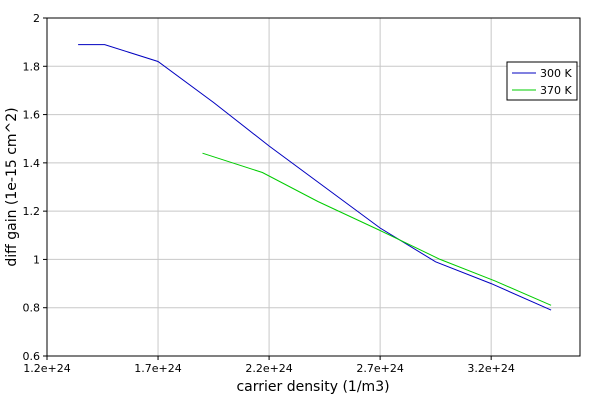 This screenshot has width=600, height=400. I want to click on legend-box, so click(542, 81).